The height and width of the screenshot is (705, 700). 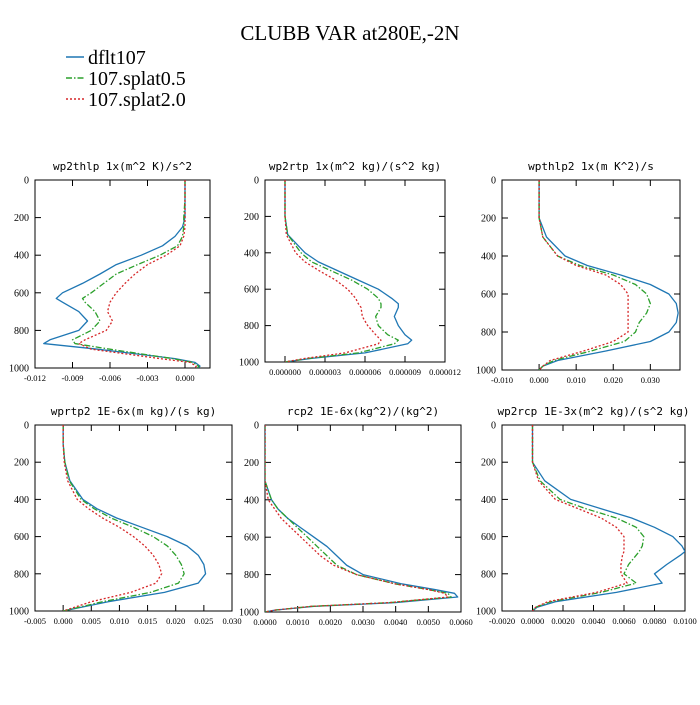 What do you see at coordinates (591, 166) in the screenshot?
I see `panel-title: wpthlp2 1x(m K^2)/s` at bounding box center [591, 166].